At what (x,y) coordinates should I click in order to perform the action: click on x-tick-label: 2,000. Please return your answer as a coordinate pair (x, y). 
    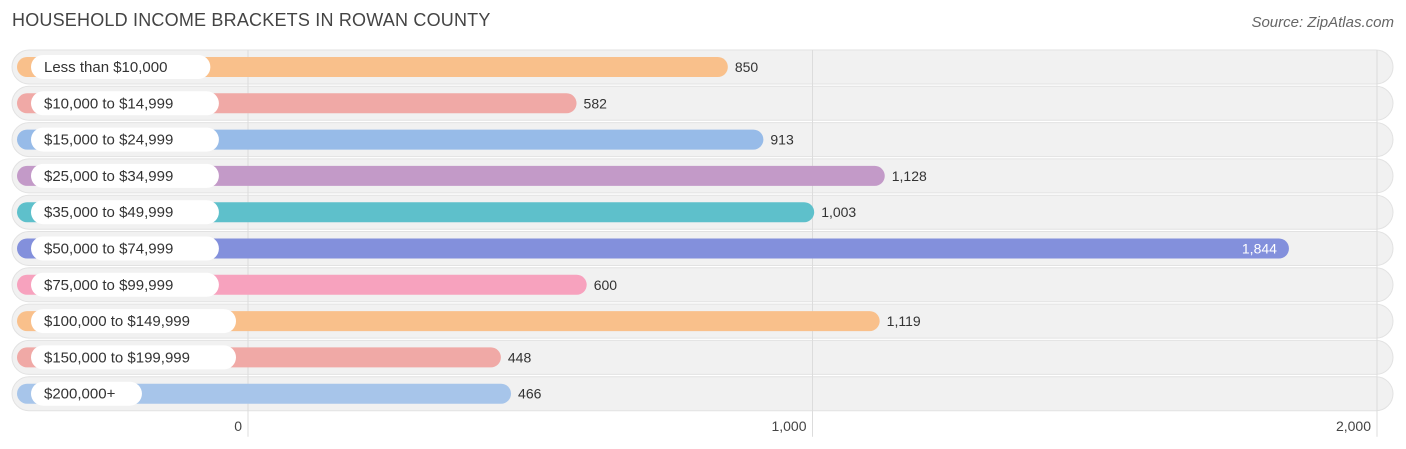
    Looking at the image, I should click on (1353, 426).